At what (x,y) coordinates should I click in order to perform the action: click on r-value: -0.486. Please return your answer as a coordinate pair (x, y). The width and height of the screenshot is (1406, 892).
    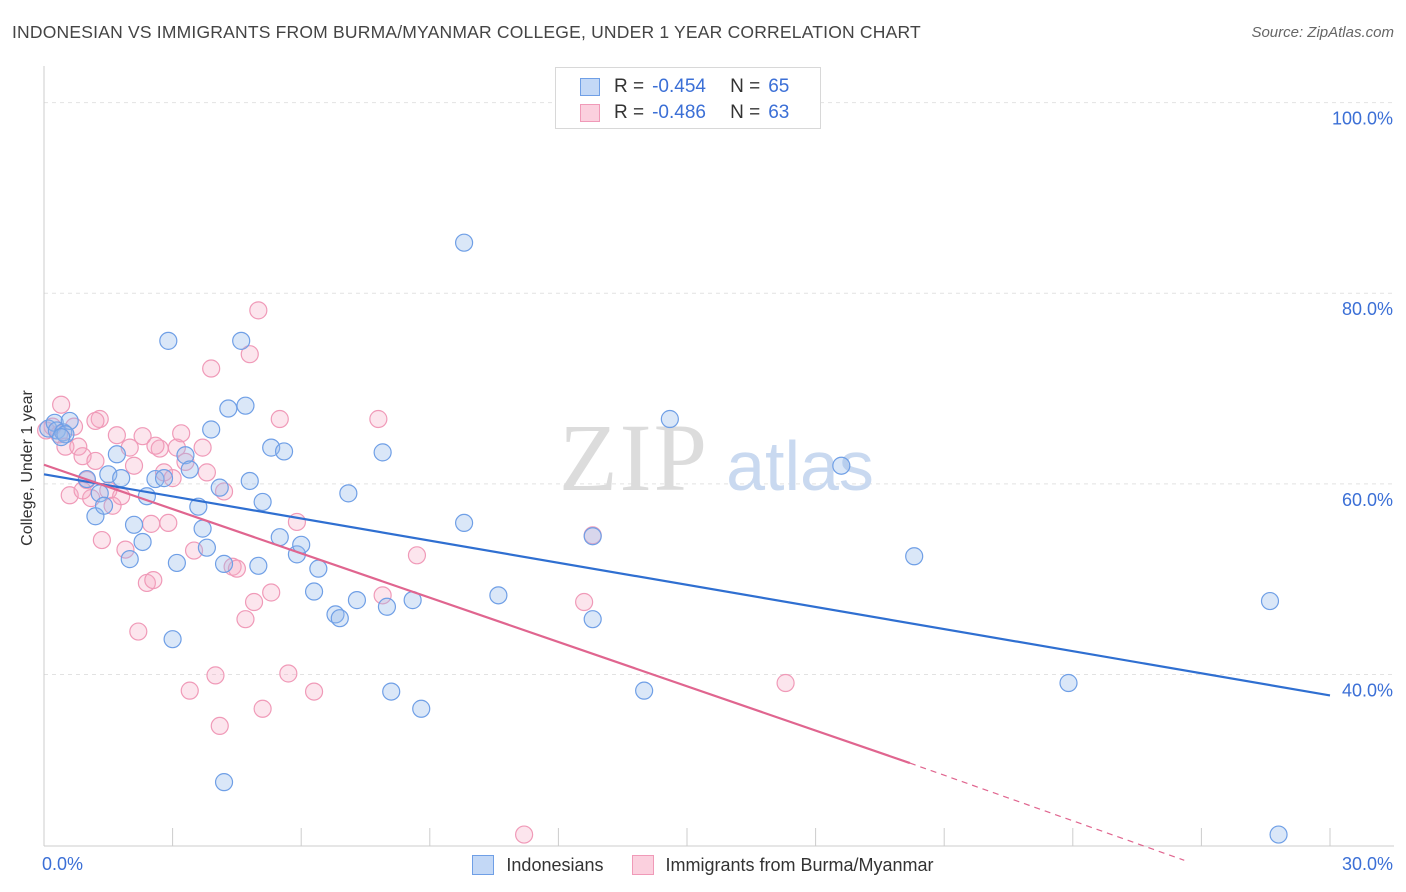
    Looking at the image, I should click on (679, 112).